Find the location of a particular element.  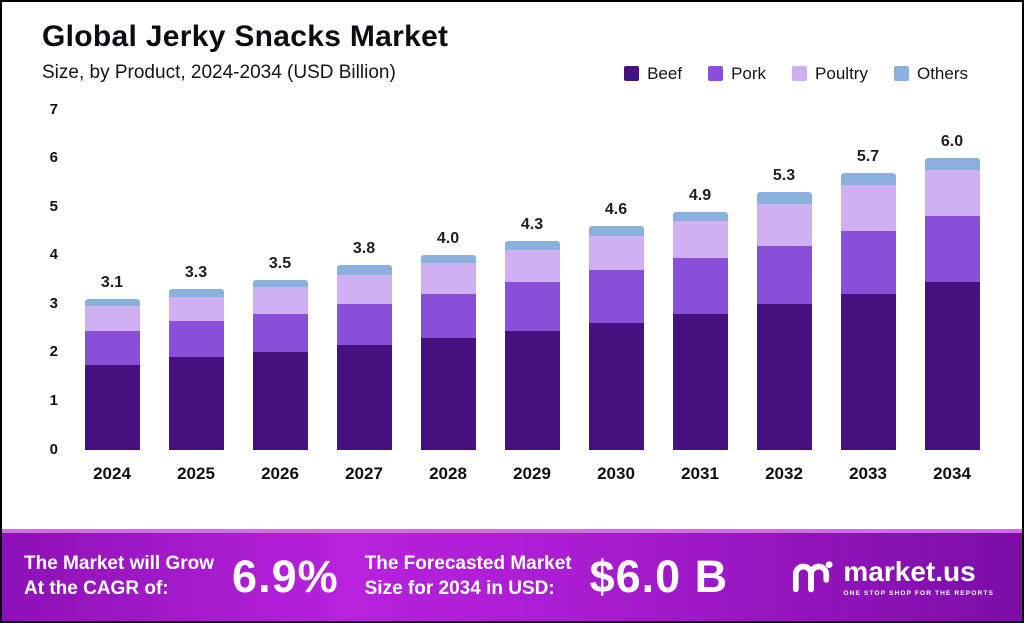

y-tick-label: 3 is located at coordinates (53, 303).